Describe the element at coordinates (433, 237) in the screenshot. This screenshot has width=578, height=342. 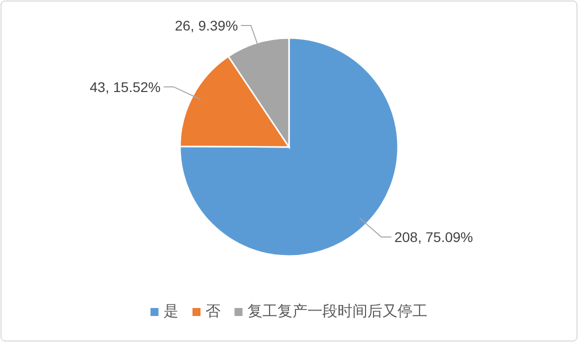
I see `data-label: 208, 75.09%` at that location.